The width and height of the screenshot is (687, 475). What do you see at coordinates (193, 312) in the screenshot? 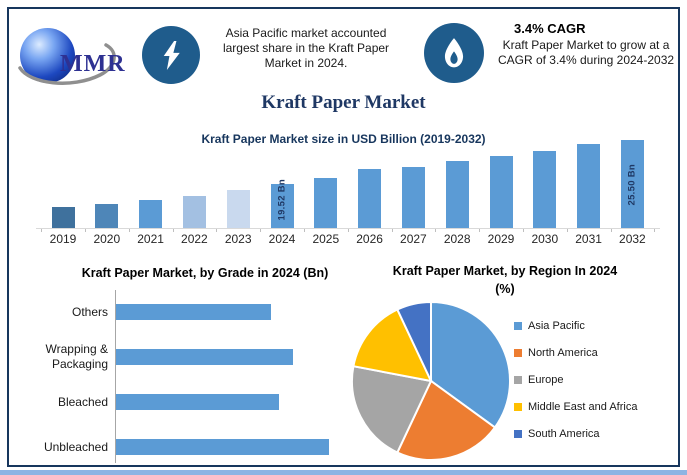
I see `grade-bar-others` at bounding box center [193, 312].